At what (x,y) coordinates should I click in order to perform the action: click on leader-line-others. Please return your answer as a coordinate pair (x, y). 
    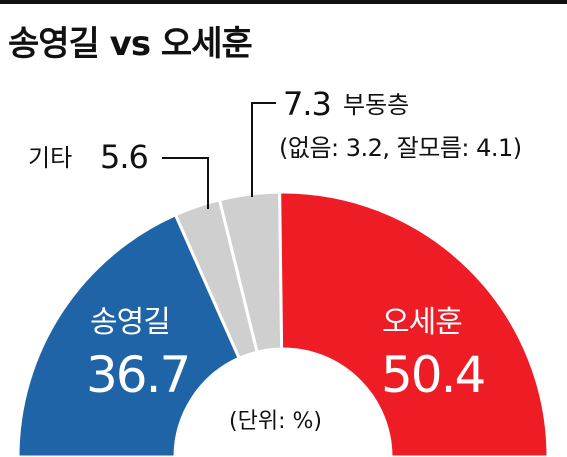
    Looking at the image, I should click on (185, 183).